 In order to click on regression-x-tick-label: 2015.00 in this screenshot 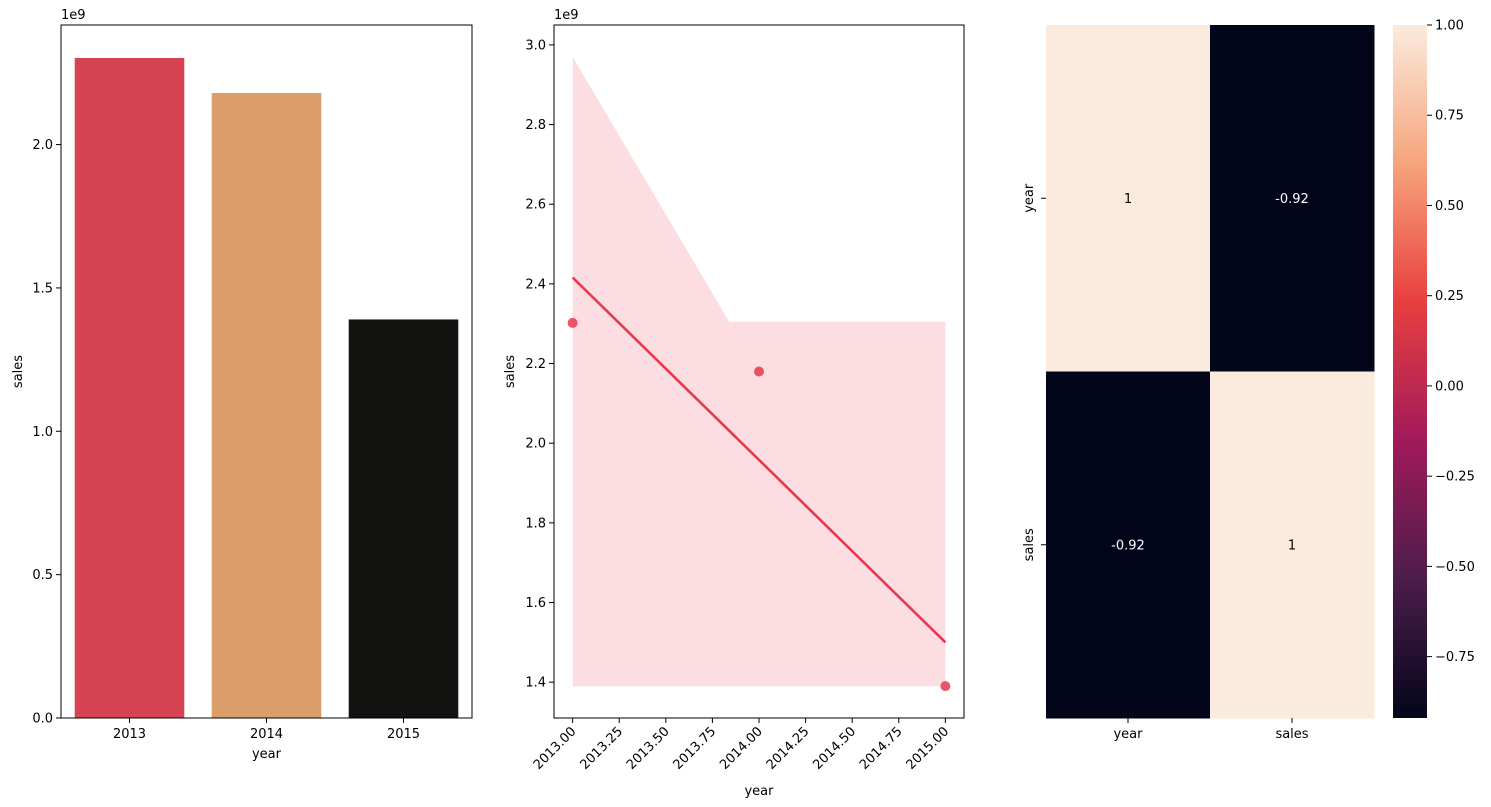, I will do `click(928, 748)`.